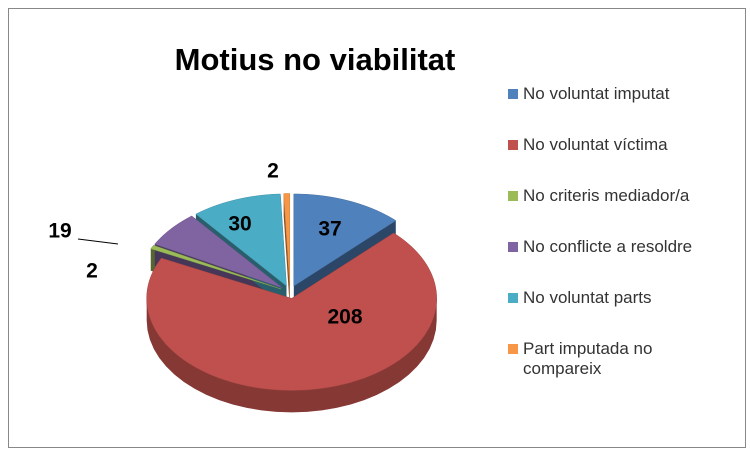 Image resolution: width=750 pixels, height=455 pixels. Describe the element at coordinates (624, 211) in the screenshot. I see `legend-entry: No criteris mediador/a` at that location.